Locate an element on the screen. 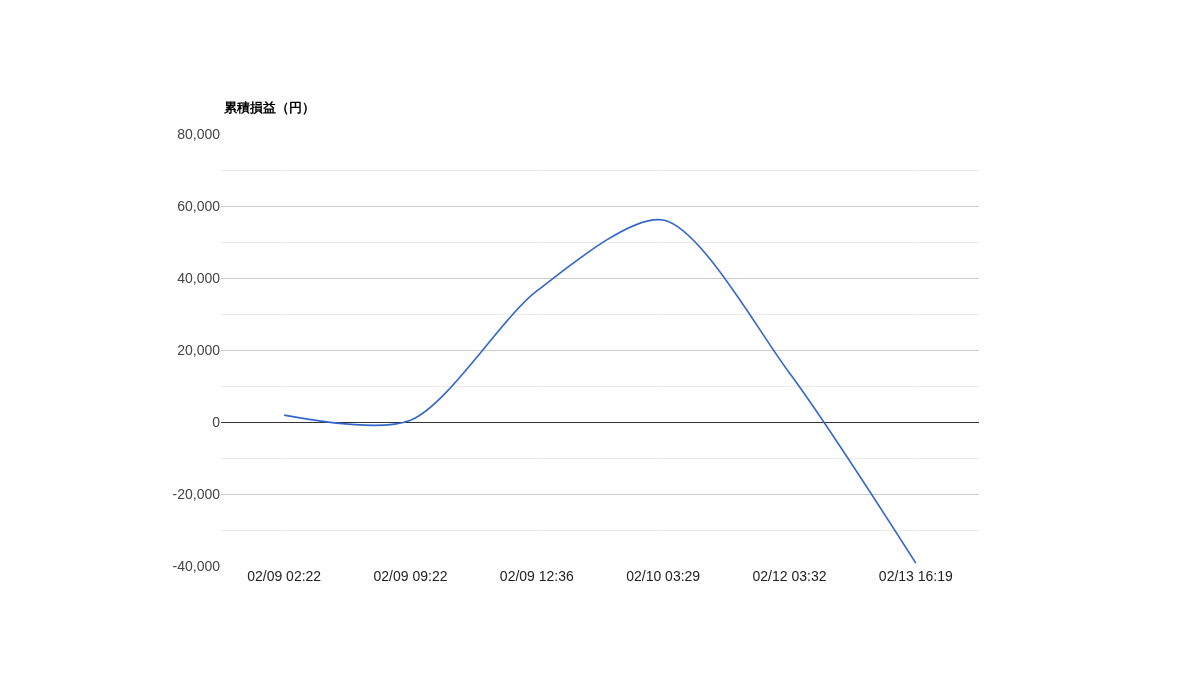 Image resolution: width=1200 pixels, height=700 pixels. y-tick-label: 40,000 is located at coordinates (199, 277).